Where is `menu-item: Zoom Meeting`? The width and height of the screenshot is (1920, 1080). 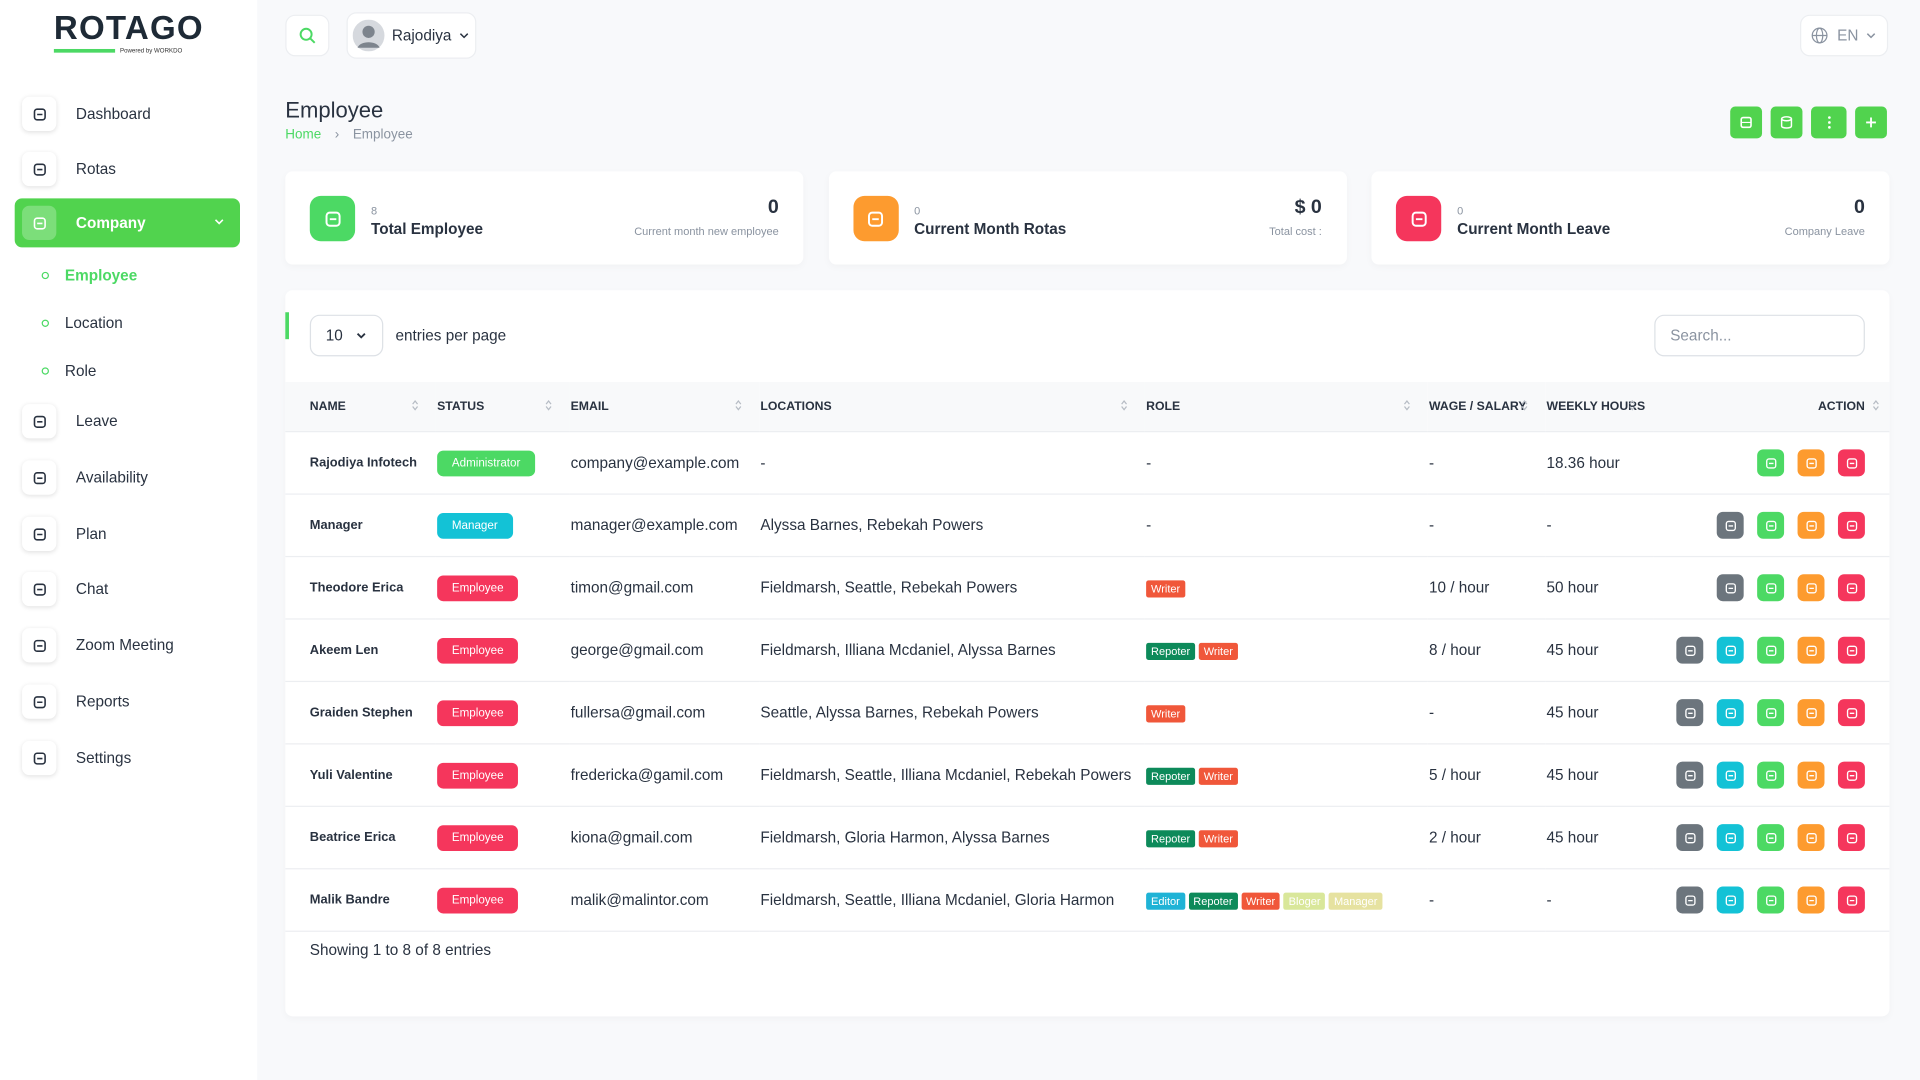 menu-item: Zoom Meeting is located at coordinates (127, 645).